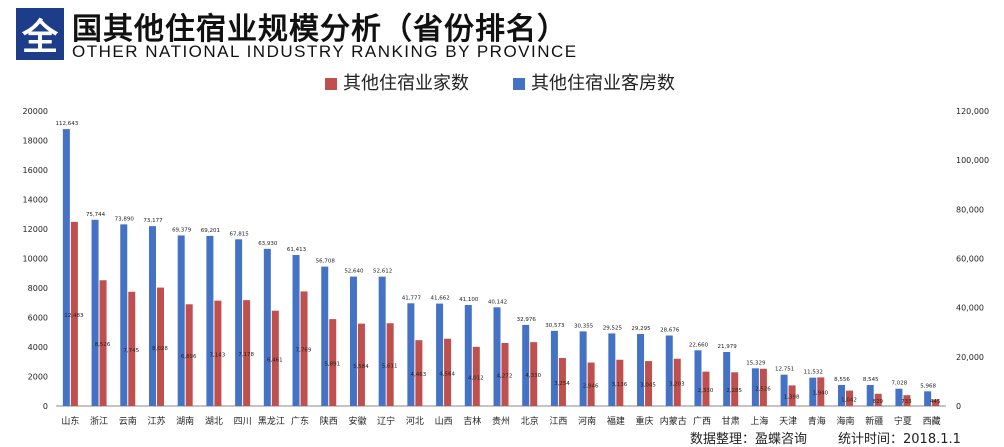 This screenshot has height=447, width=1004. What do you see at coordinates (958, 406) in the screenshot?
I see `y-right-tick-label: 0` at bounding box center [958, 406].